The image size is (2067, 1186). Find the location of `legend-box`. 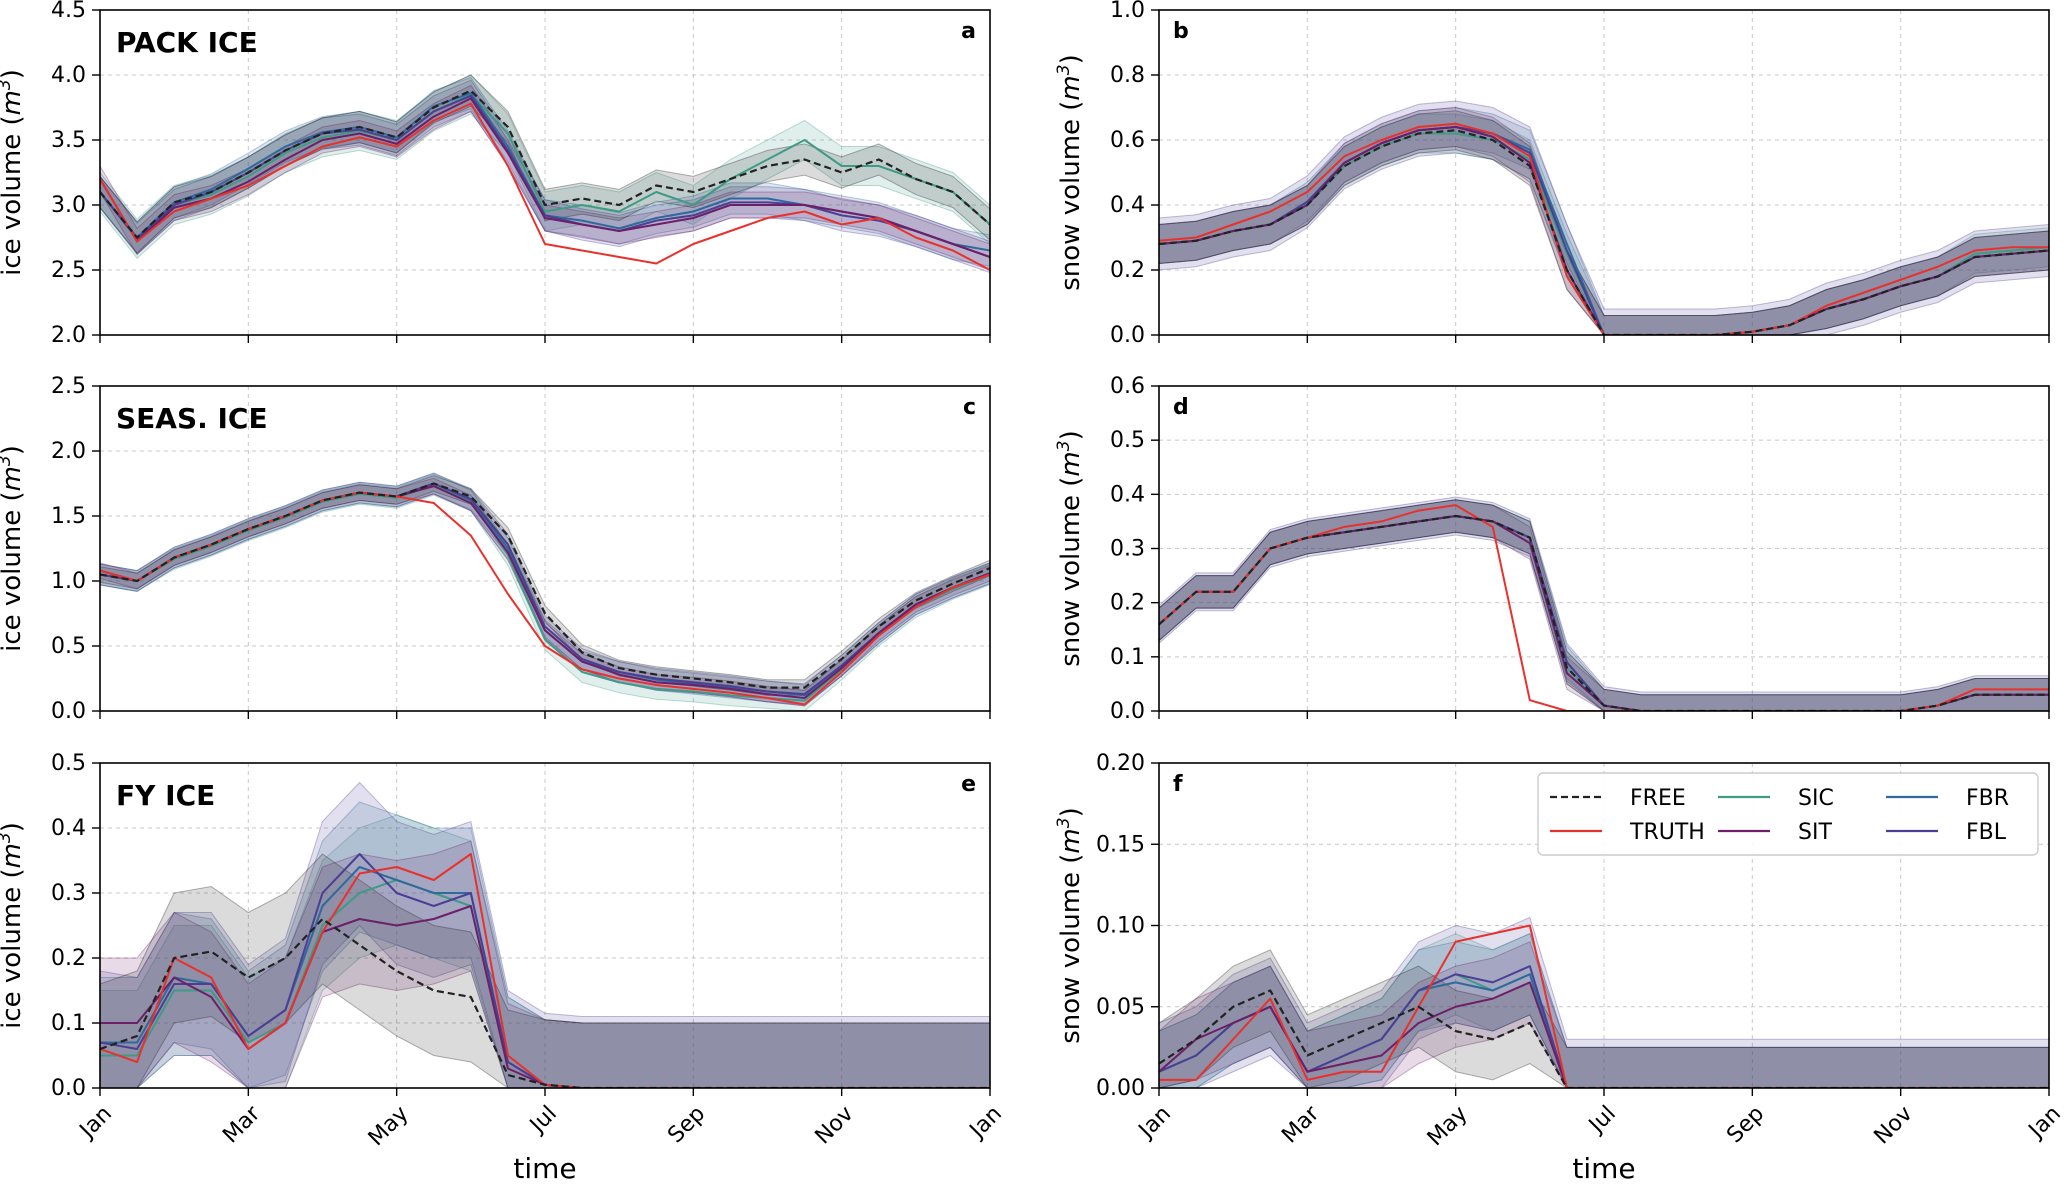

legend-box is located at coordinates (1788, 814).